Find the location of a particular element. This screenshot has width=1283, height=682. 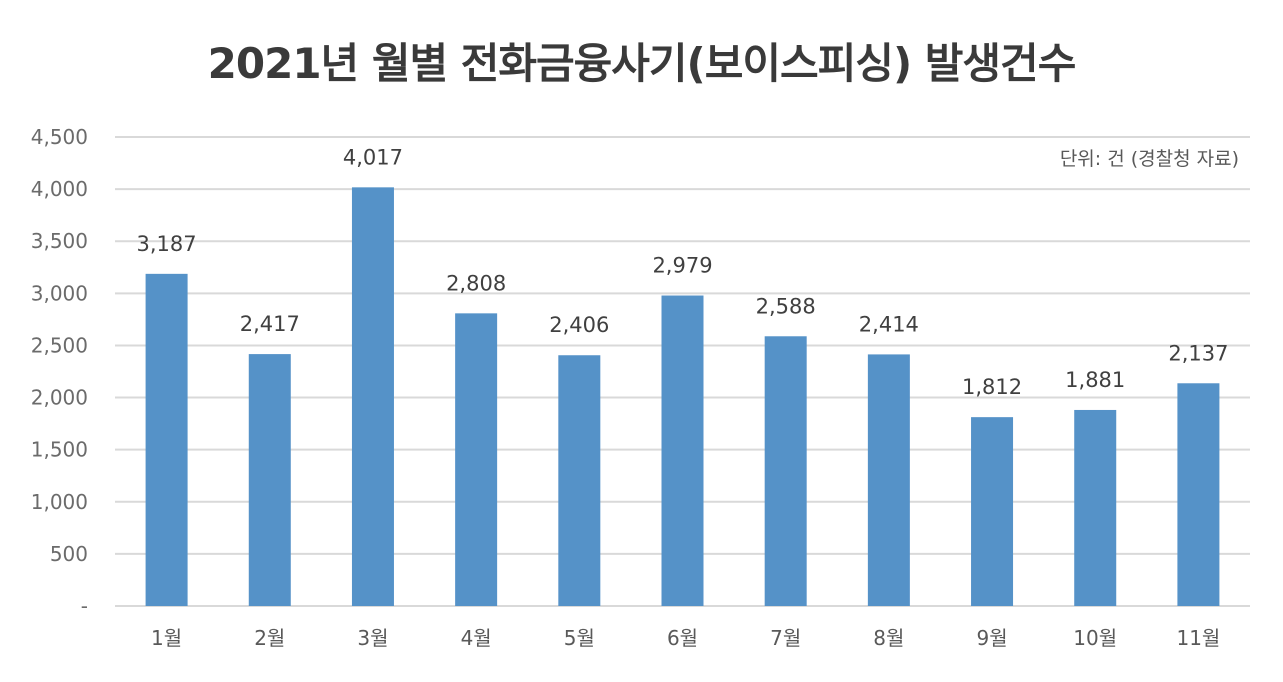

y-tick-label: - is located at coordinates (84, 606).